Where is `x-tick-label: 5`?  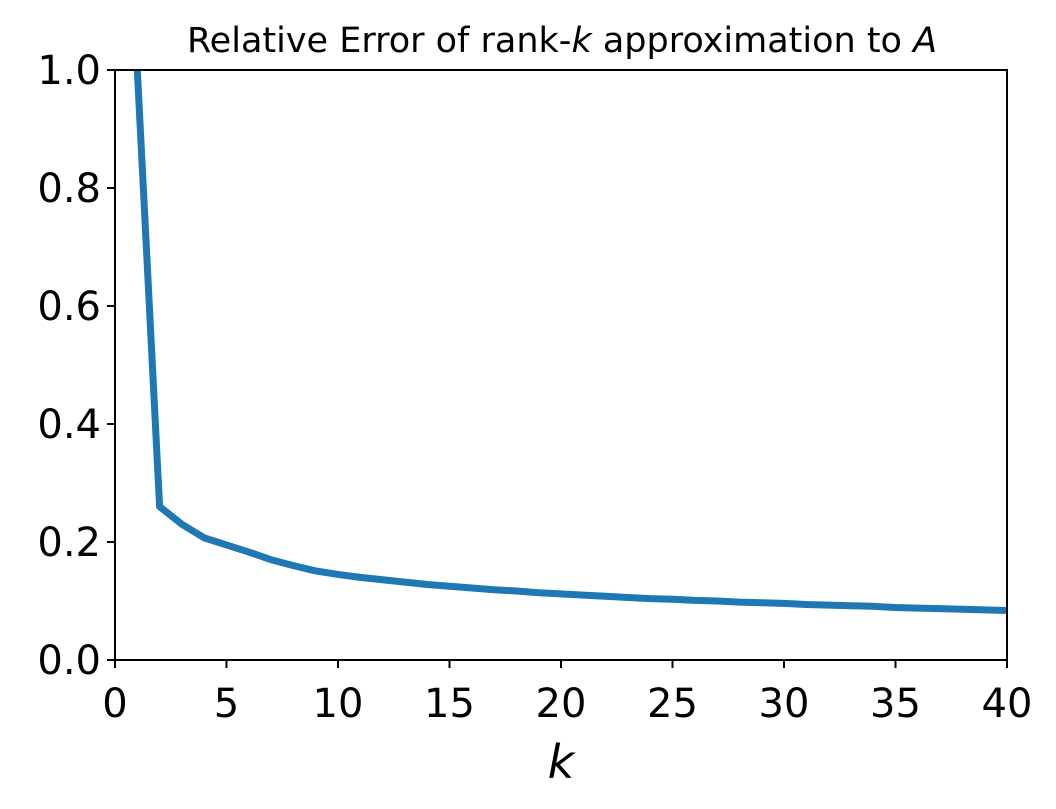 x-tick-label: 5 is located at coordinates (226, 704).